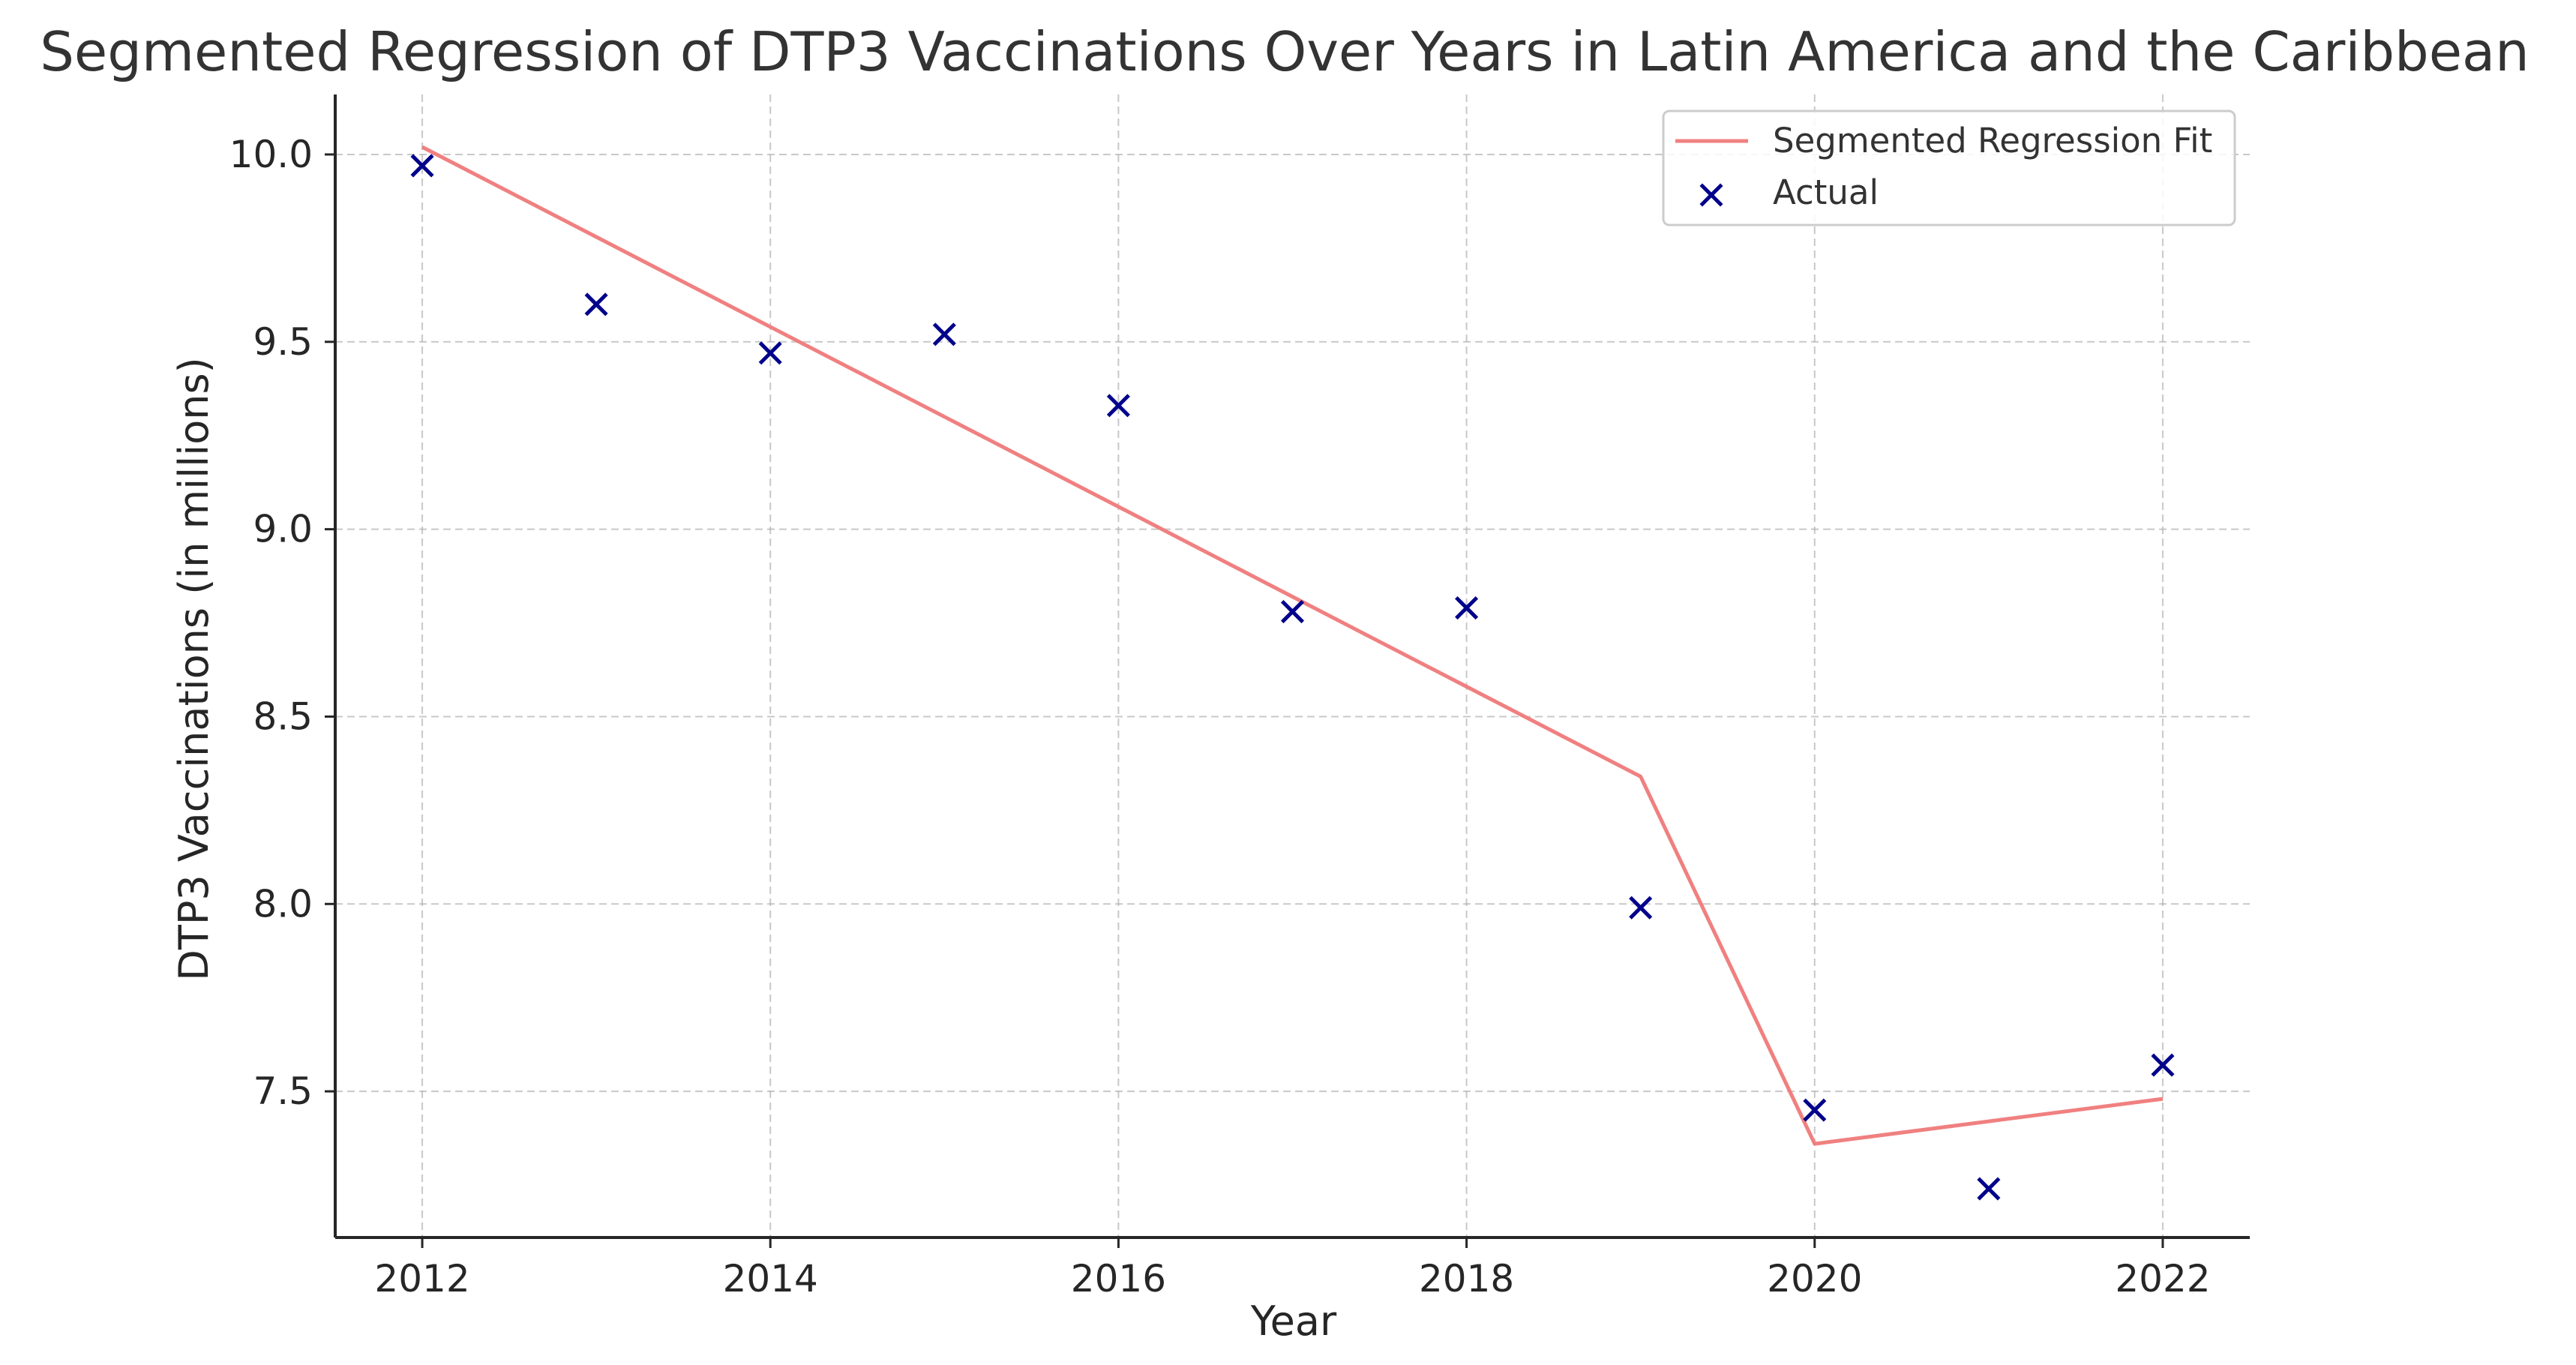  Describe the element at coordinates (283, 904) in the screenshot. I see `y-tick-label: 8.0` at that location.